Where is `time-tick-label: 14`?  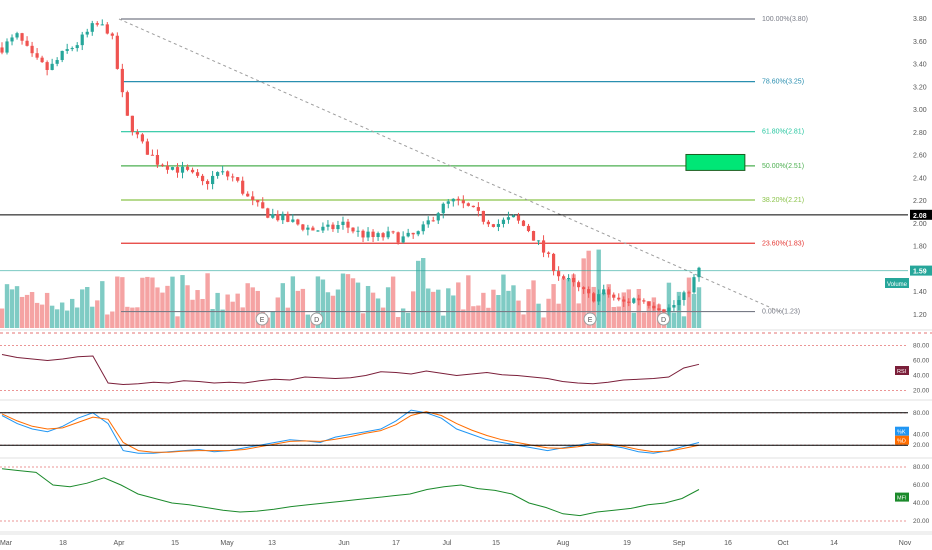
time-tick-label: 14 is located at coordinates (834, 543).